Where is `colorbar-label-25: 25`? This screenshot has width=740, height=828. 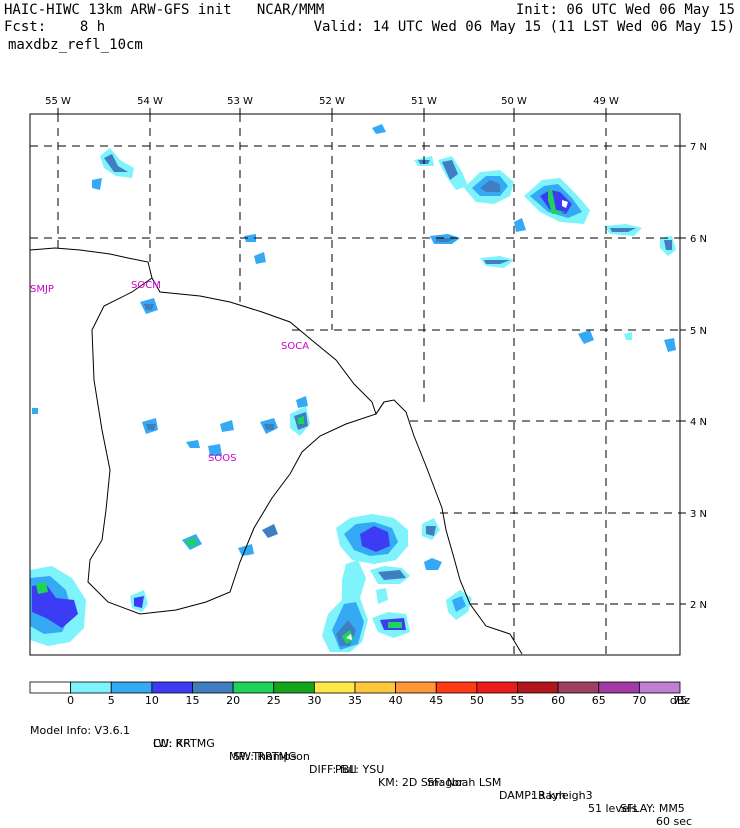
colorbar-label-25: 25 is located at coordinates (273, 700).